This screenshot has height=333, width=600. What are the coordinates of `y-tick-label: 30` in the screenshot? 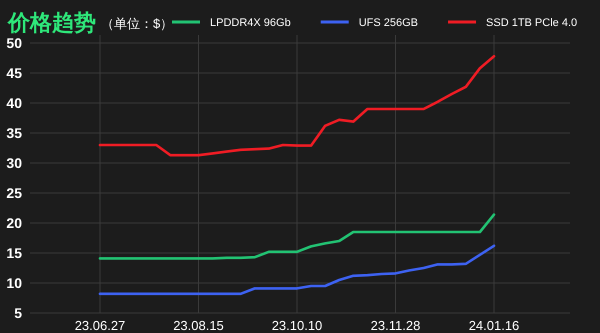 It's located at (14, 163).